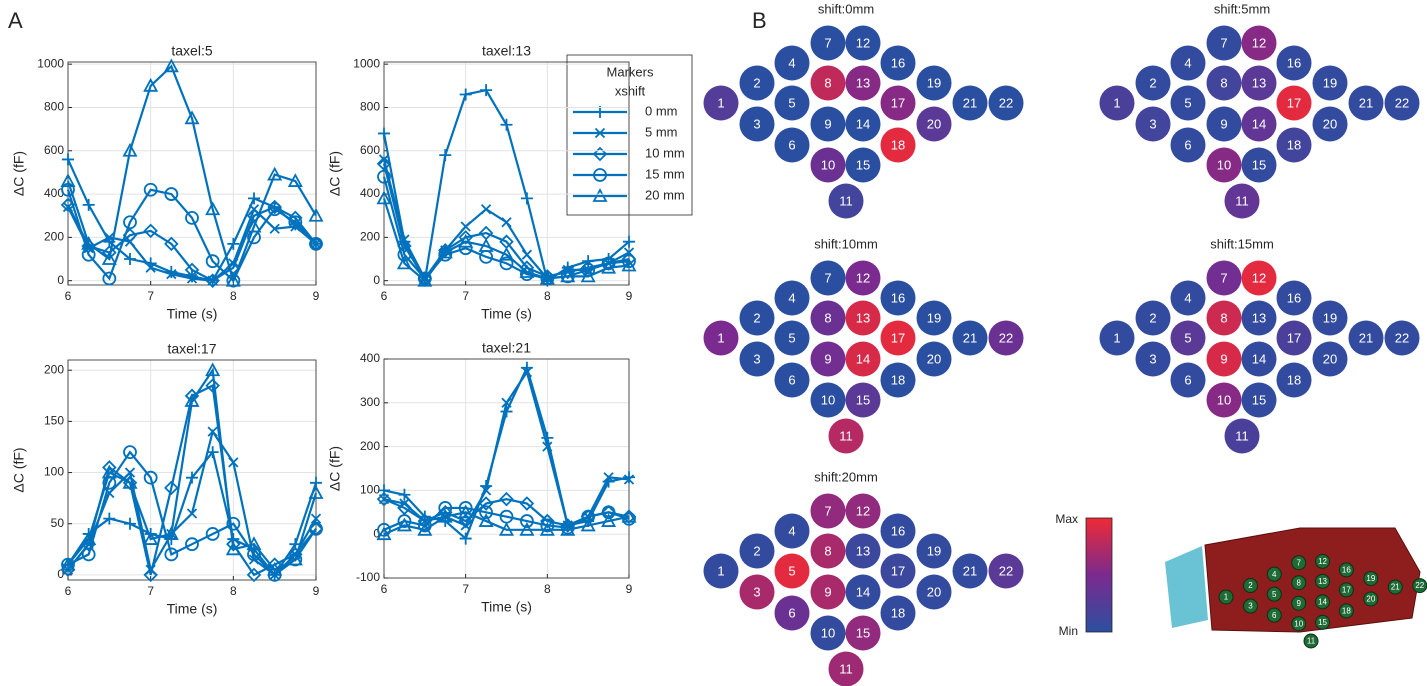 The image size is (1427, 686). Describe the element at coordinates (1187, 62) in the screenshot. I see `taxel-label: 4` at that location.